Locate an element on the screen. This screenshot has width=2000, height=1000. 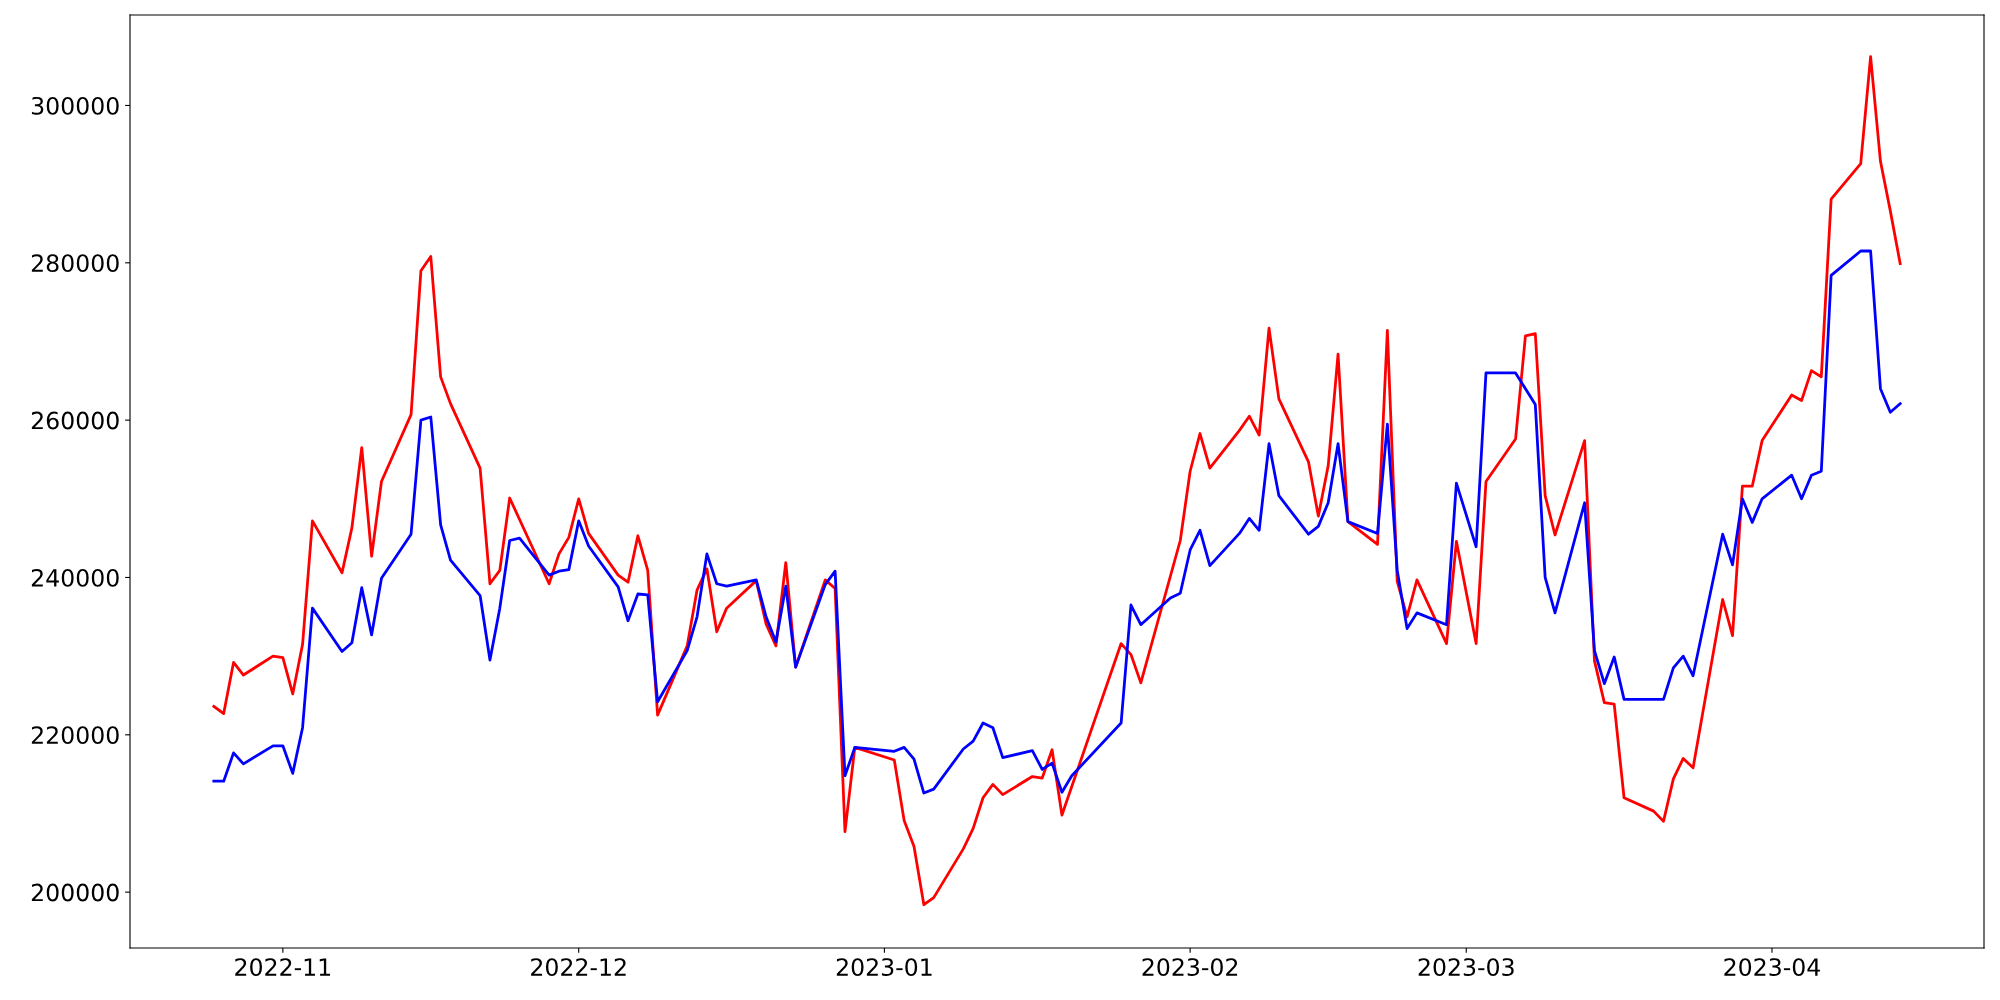
y-tick-label: 220000 is located at coordinates (75, 735).